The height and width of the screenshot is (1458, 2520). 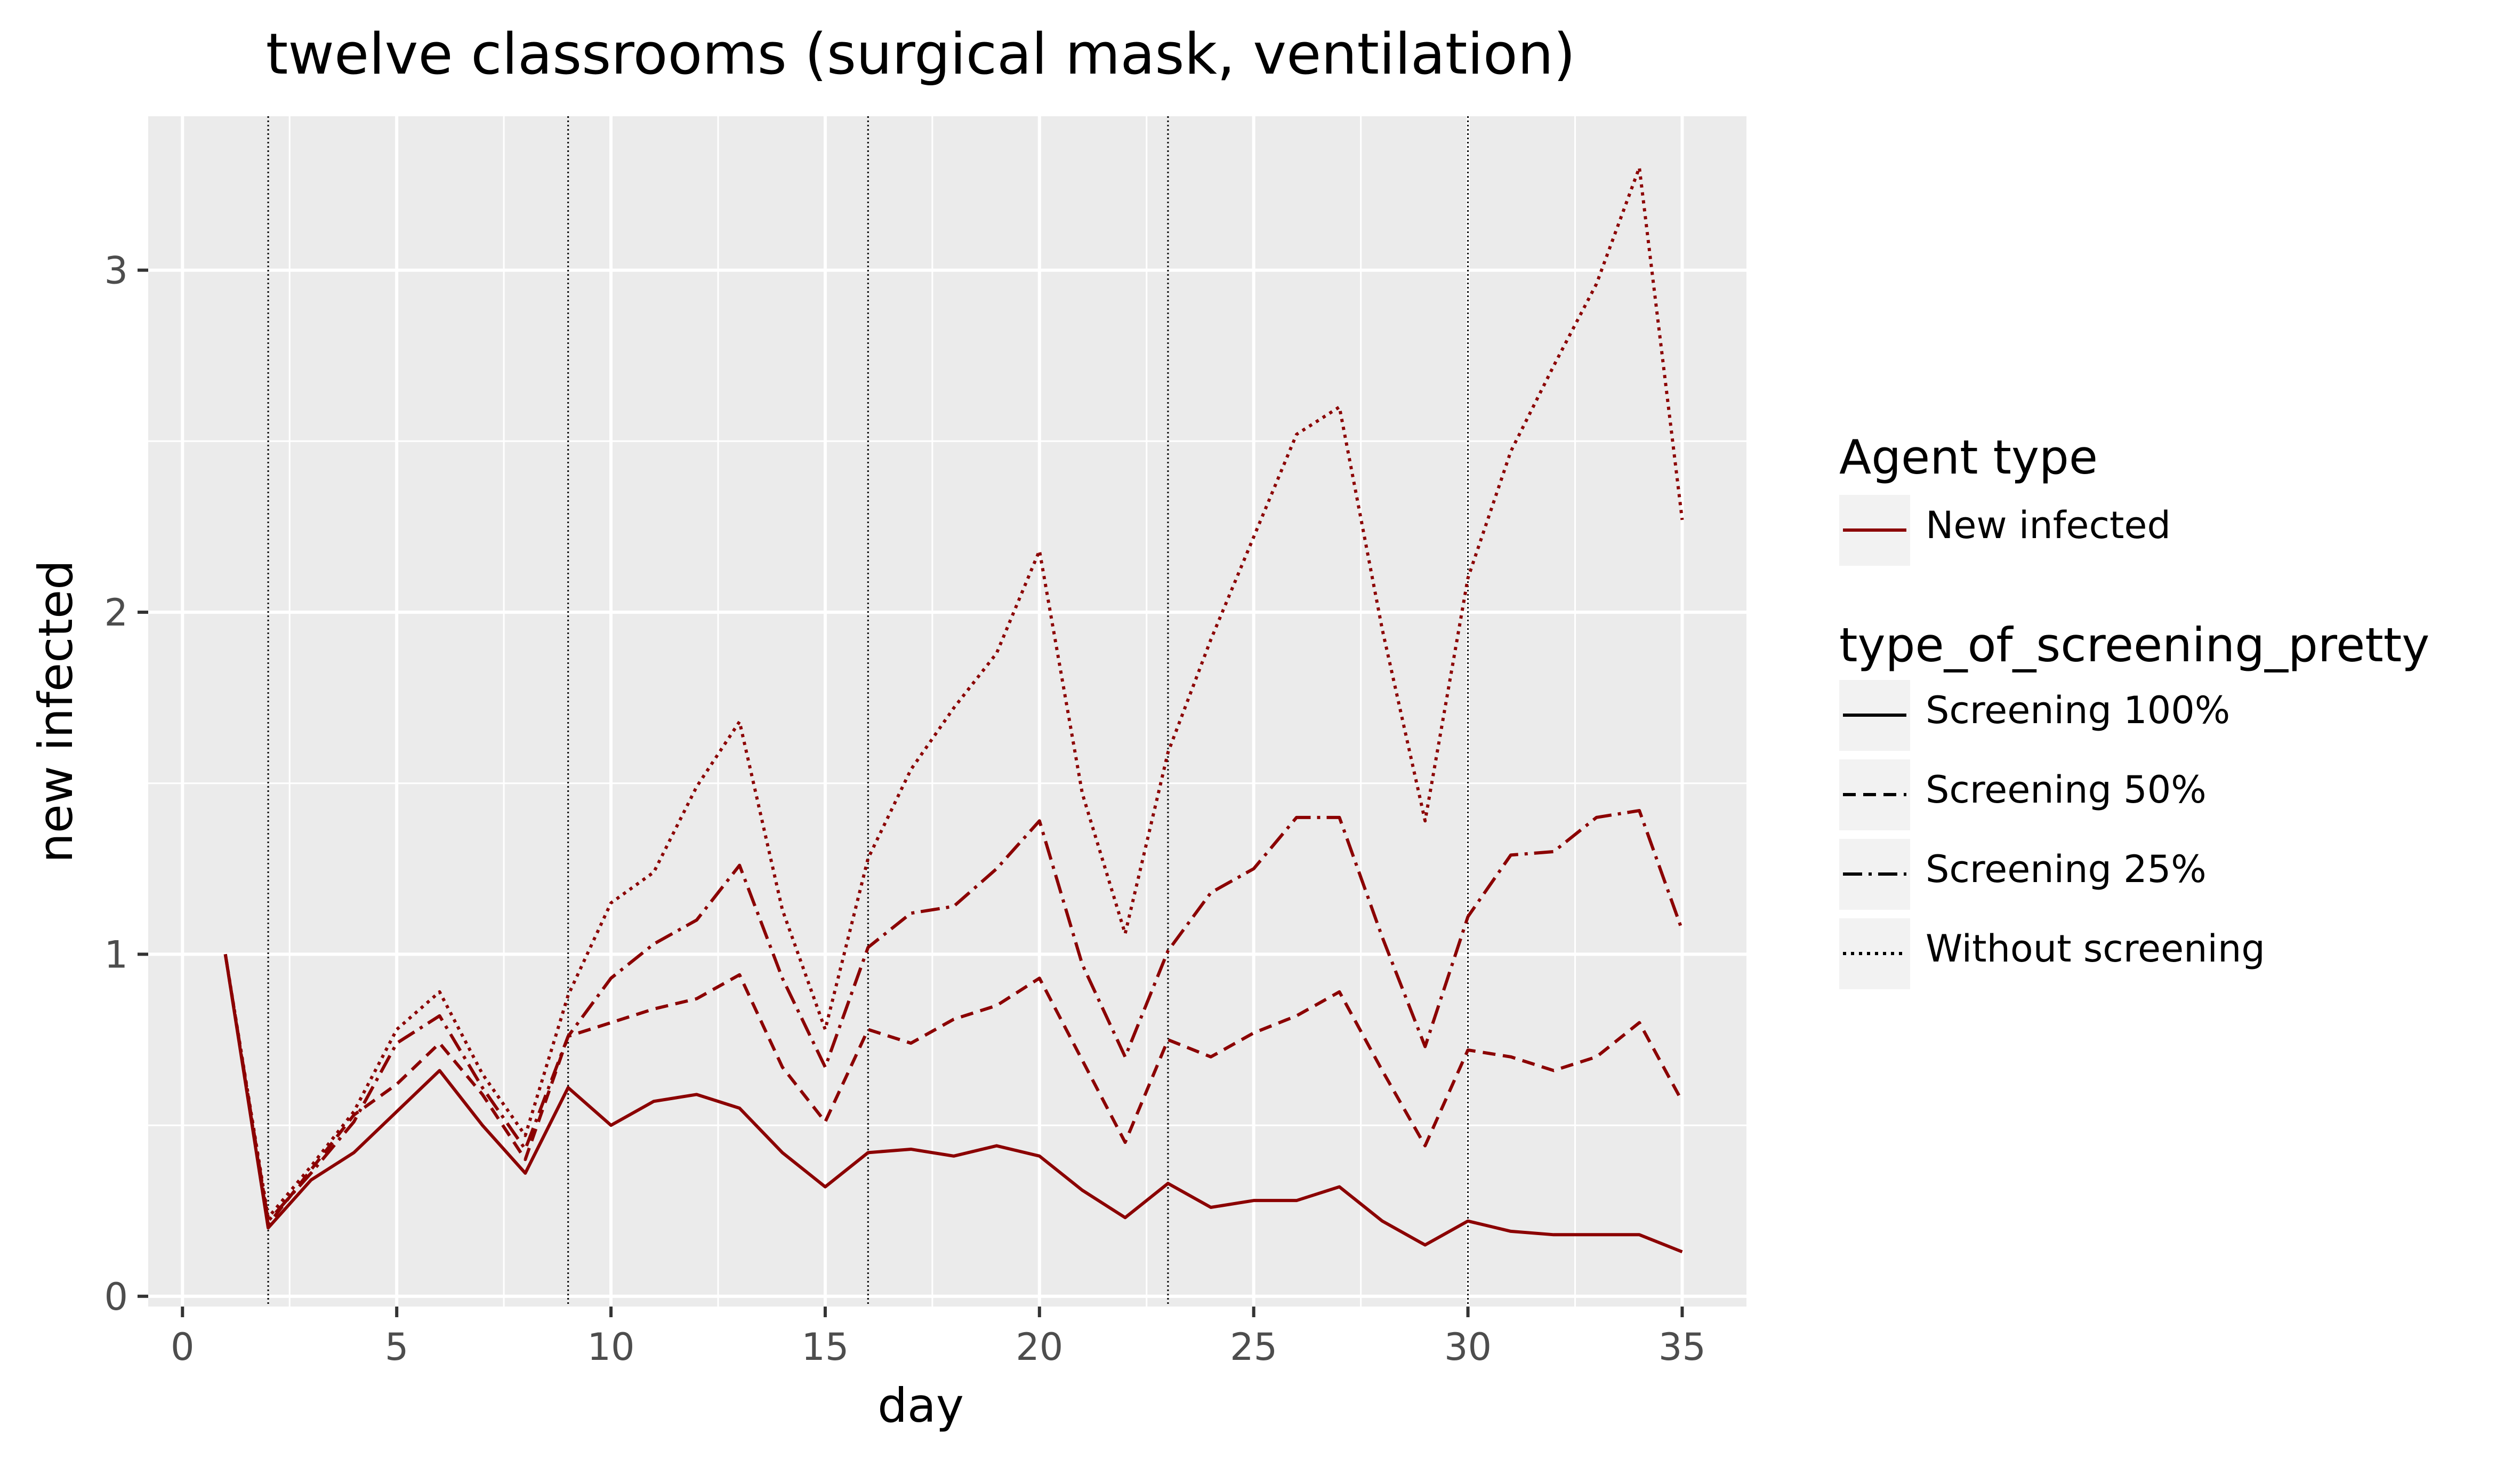 I want to click on legend-label-new-infected: New infected, so click(x=2048, y=525).